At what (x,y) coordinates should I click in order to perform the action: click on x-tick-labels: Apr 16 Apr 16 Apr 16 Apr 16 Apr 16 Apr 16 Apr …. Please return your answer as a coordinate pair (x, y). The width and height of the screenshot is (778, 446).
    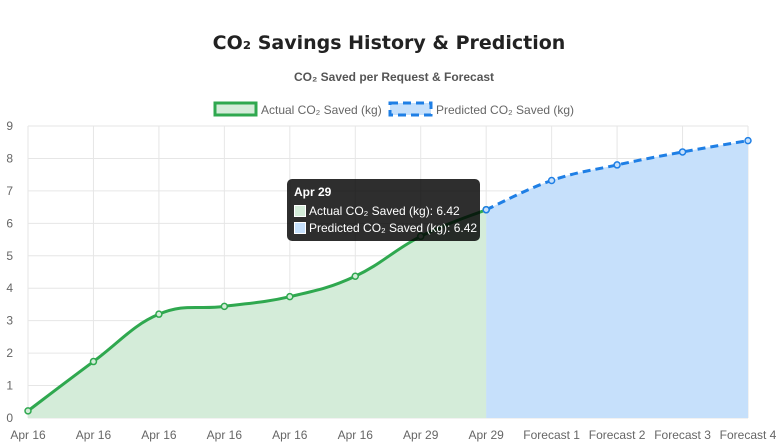
    Looking at the image, I should click on (393, 435).